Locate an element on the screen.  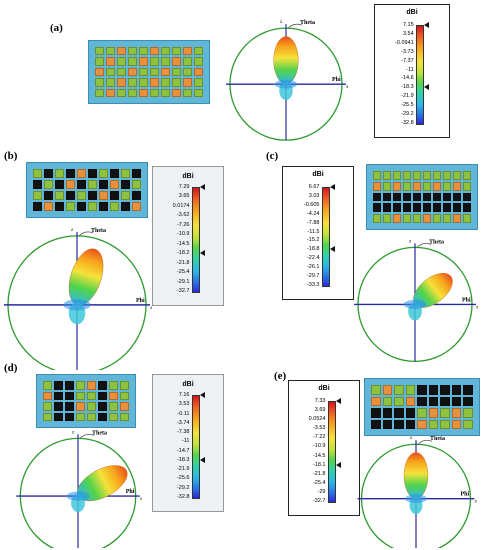
colorbar-tick-label: 0.0174 is located at coordinates (181, 205).